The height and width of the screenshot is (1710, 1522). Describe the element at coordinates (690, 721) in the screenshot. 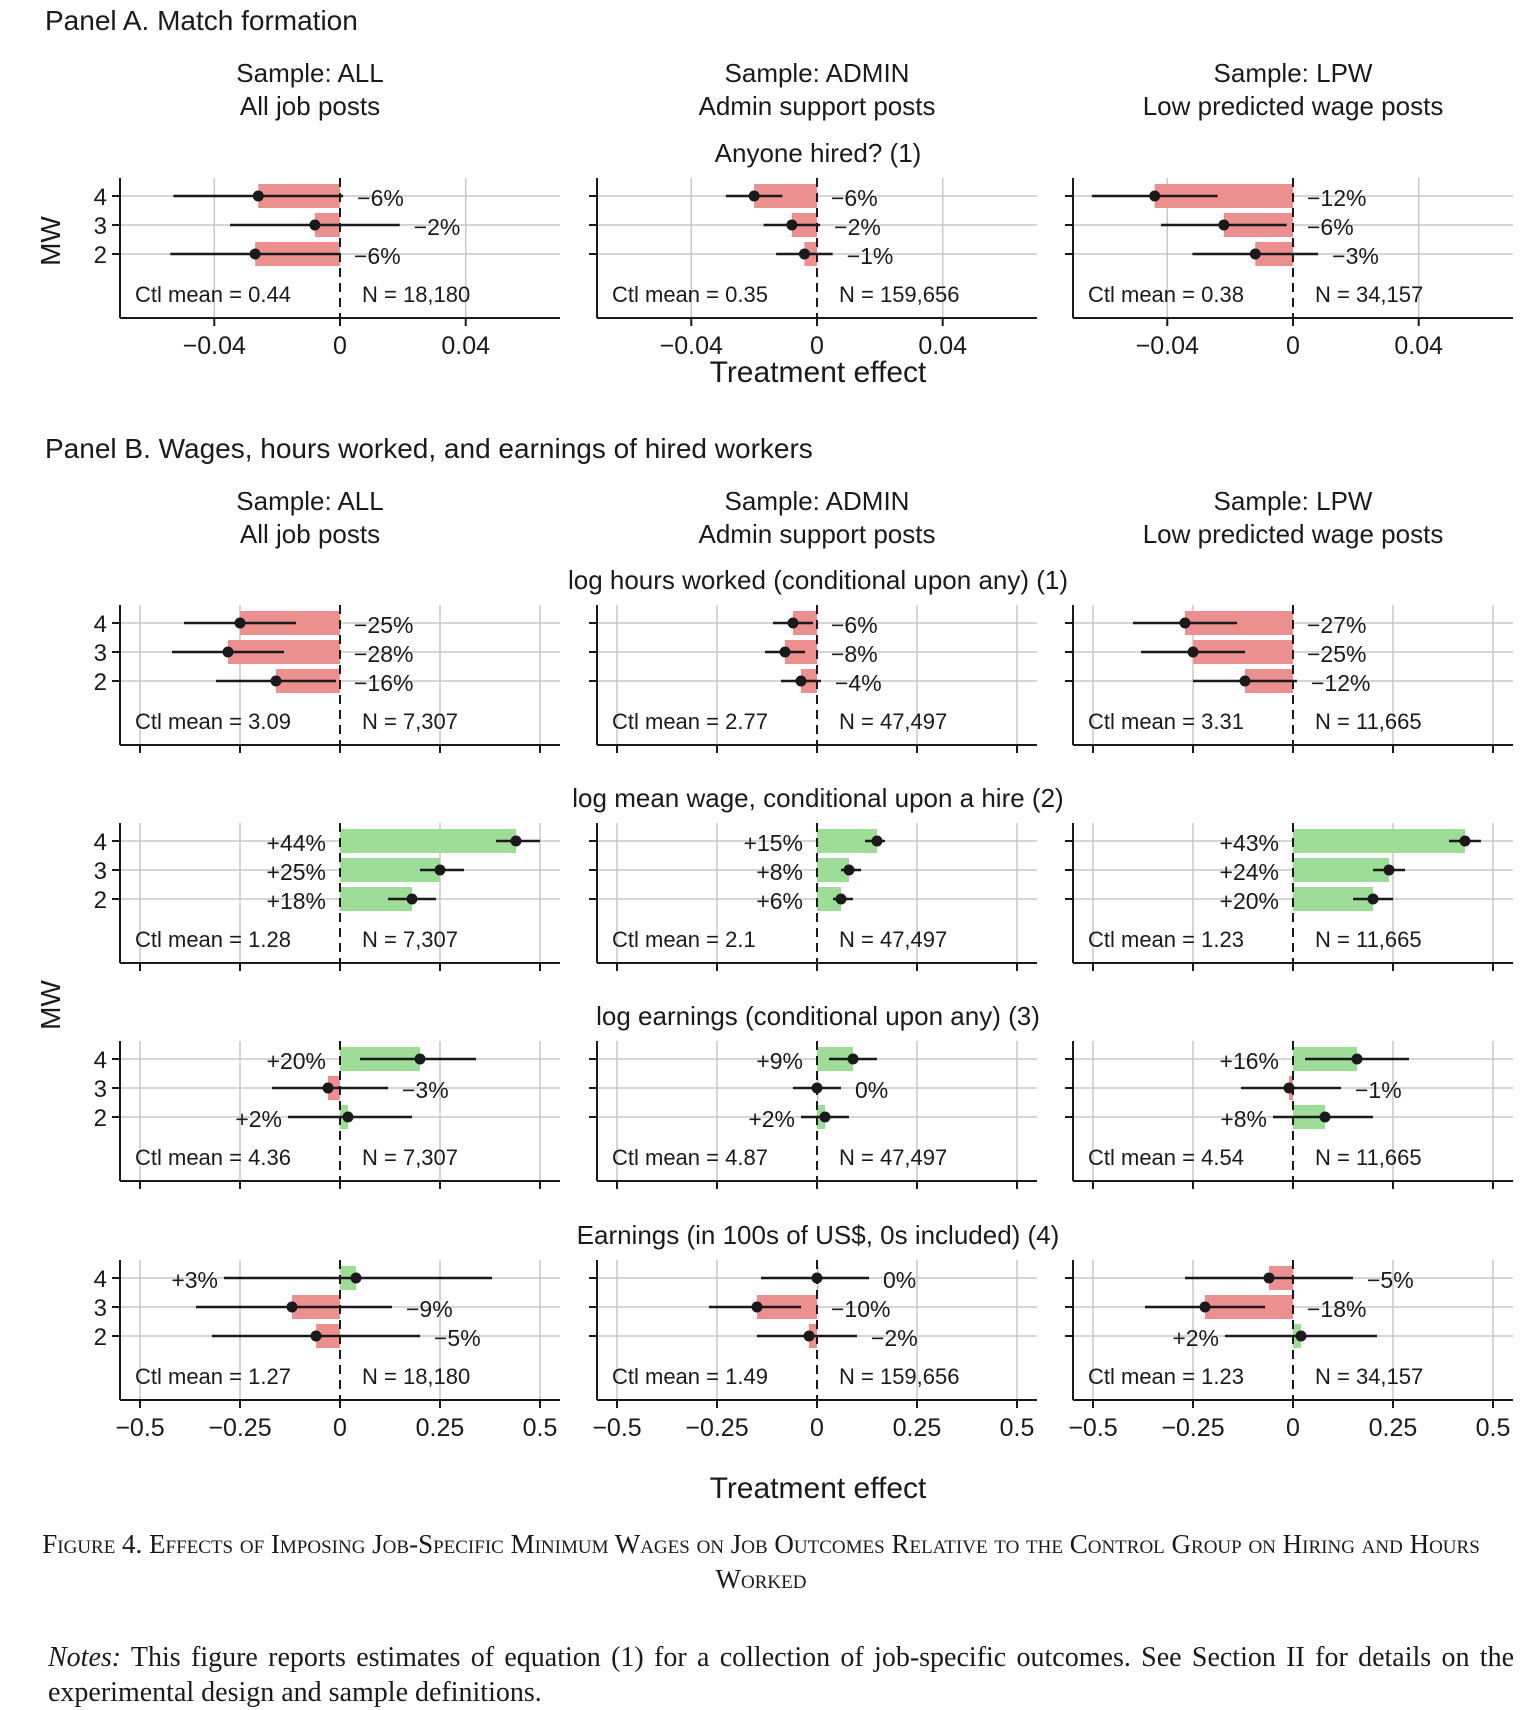

I see `control-mean-label: Ctl mean = 2.77` at that location.